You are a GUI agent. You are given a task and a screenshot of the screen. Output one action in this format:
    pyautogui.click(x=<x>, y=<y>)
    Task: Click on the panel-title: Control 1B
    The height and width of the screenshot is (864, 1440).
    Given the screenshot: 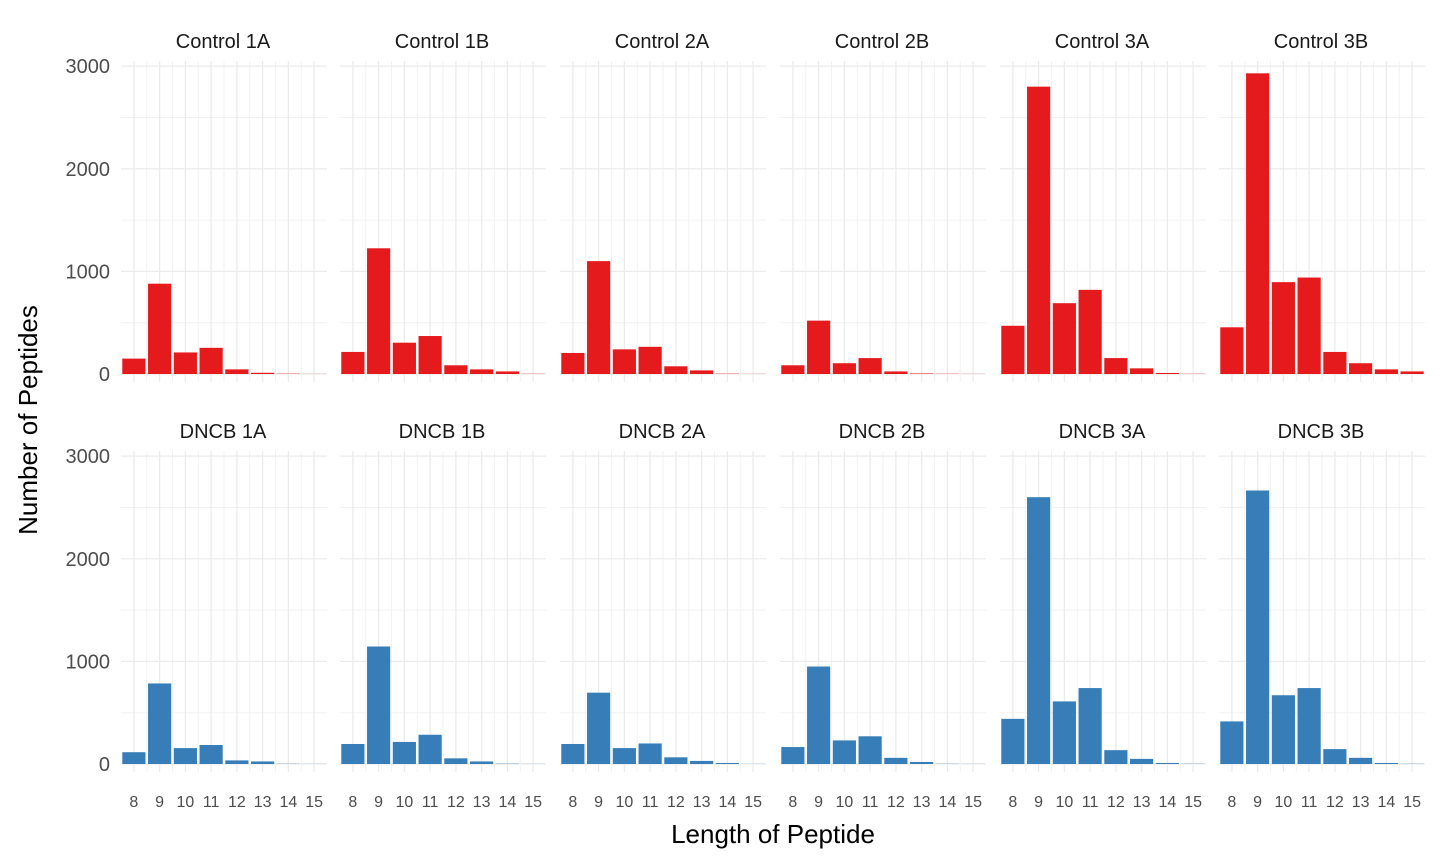 What is the action you would take?
    pyautogui.click(x=442, y=42)
    